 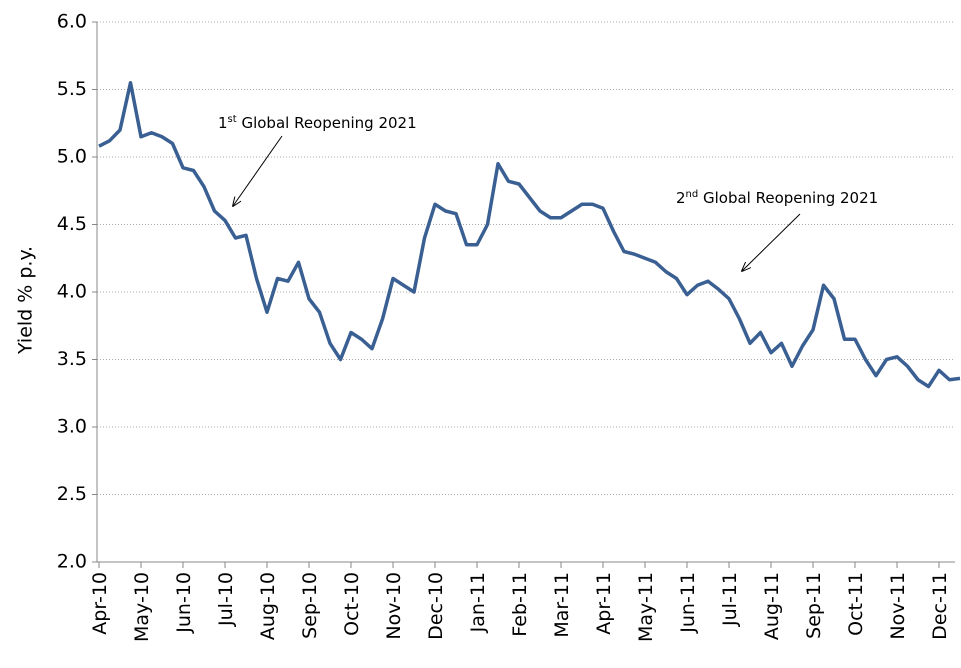 I want to click on y-tick-label: 3.5, so click(x=72, y=359).